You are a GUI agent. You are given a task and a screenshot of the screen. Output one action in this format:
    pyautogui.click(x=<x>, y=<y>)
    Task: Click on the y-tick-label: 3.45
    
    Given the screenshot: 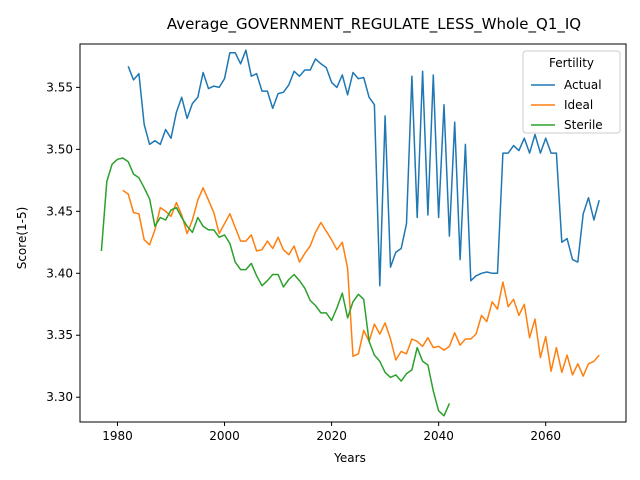 What is the action you would take?
    pyautogui.click(x=59, y=211)
    